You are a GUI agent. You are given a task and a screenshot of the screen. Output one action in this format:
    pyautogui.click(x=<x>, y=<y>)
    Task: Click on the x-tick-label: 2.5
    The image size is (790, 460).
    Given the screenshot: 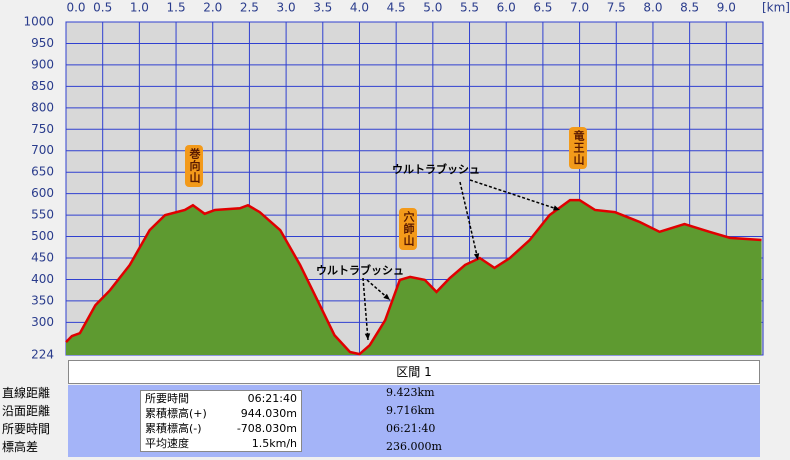 What is the action you would take?
    pyautogui.click(x=249, y=8)
    